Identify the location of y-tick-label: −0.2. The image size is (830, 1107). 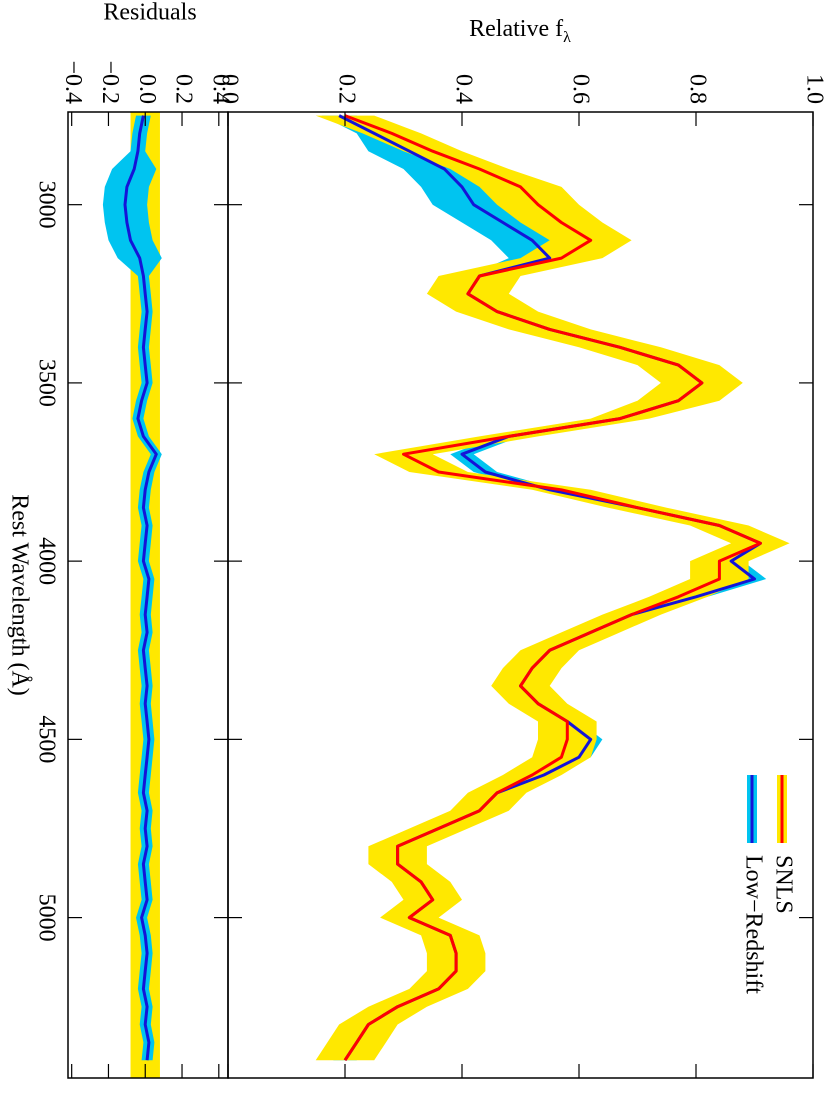
(110, 82).